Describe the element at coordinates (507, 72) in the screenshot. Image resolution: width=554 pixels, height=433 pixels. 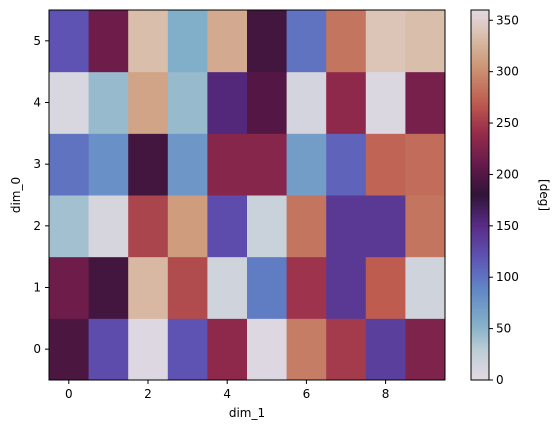
I see `colorbar-tick-label: 300` at that location.